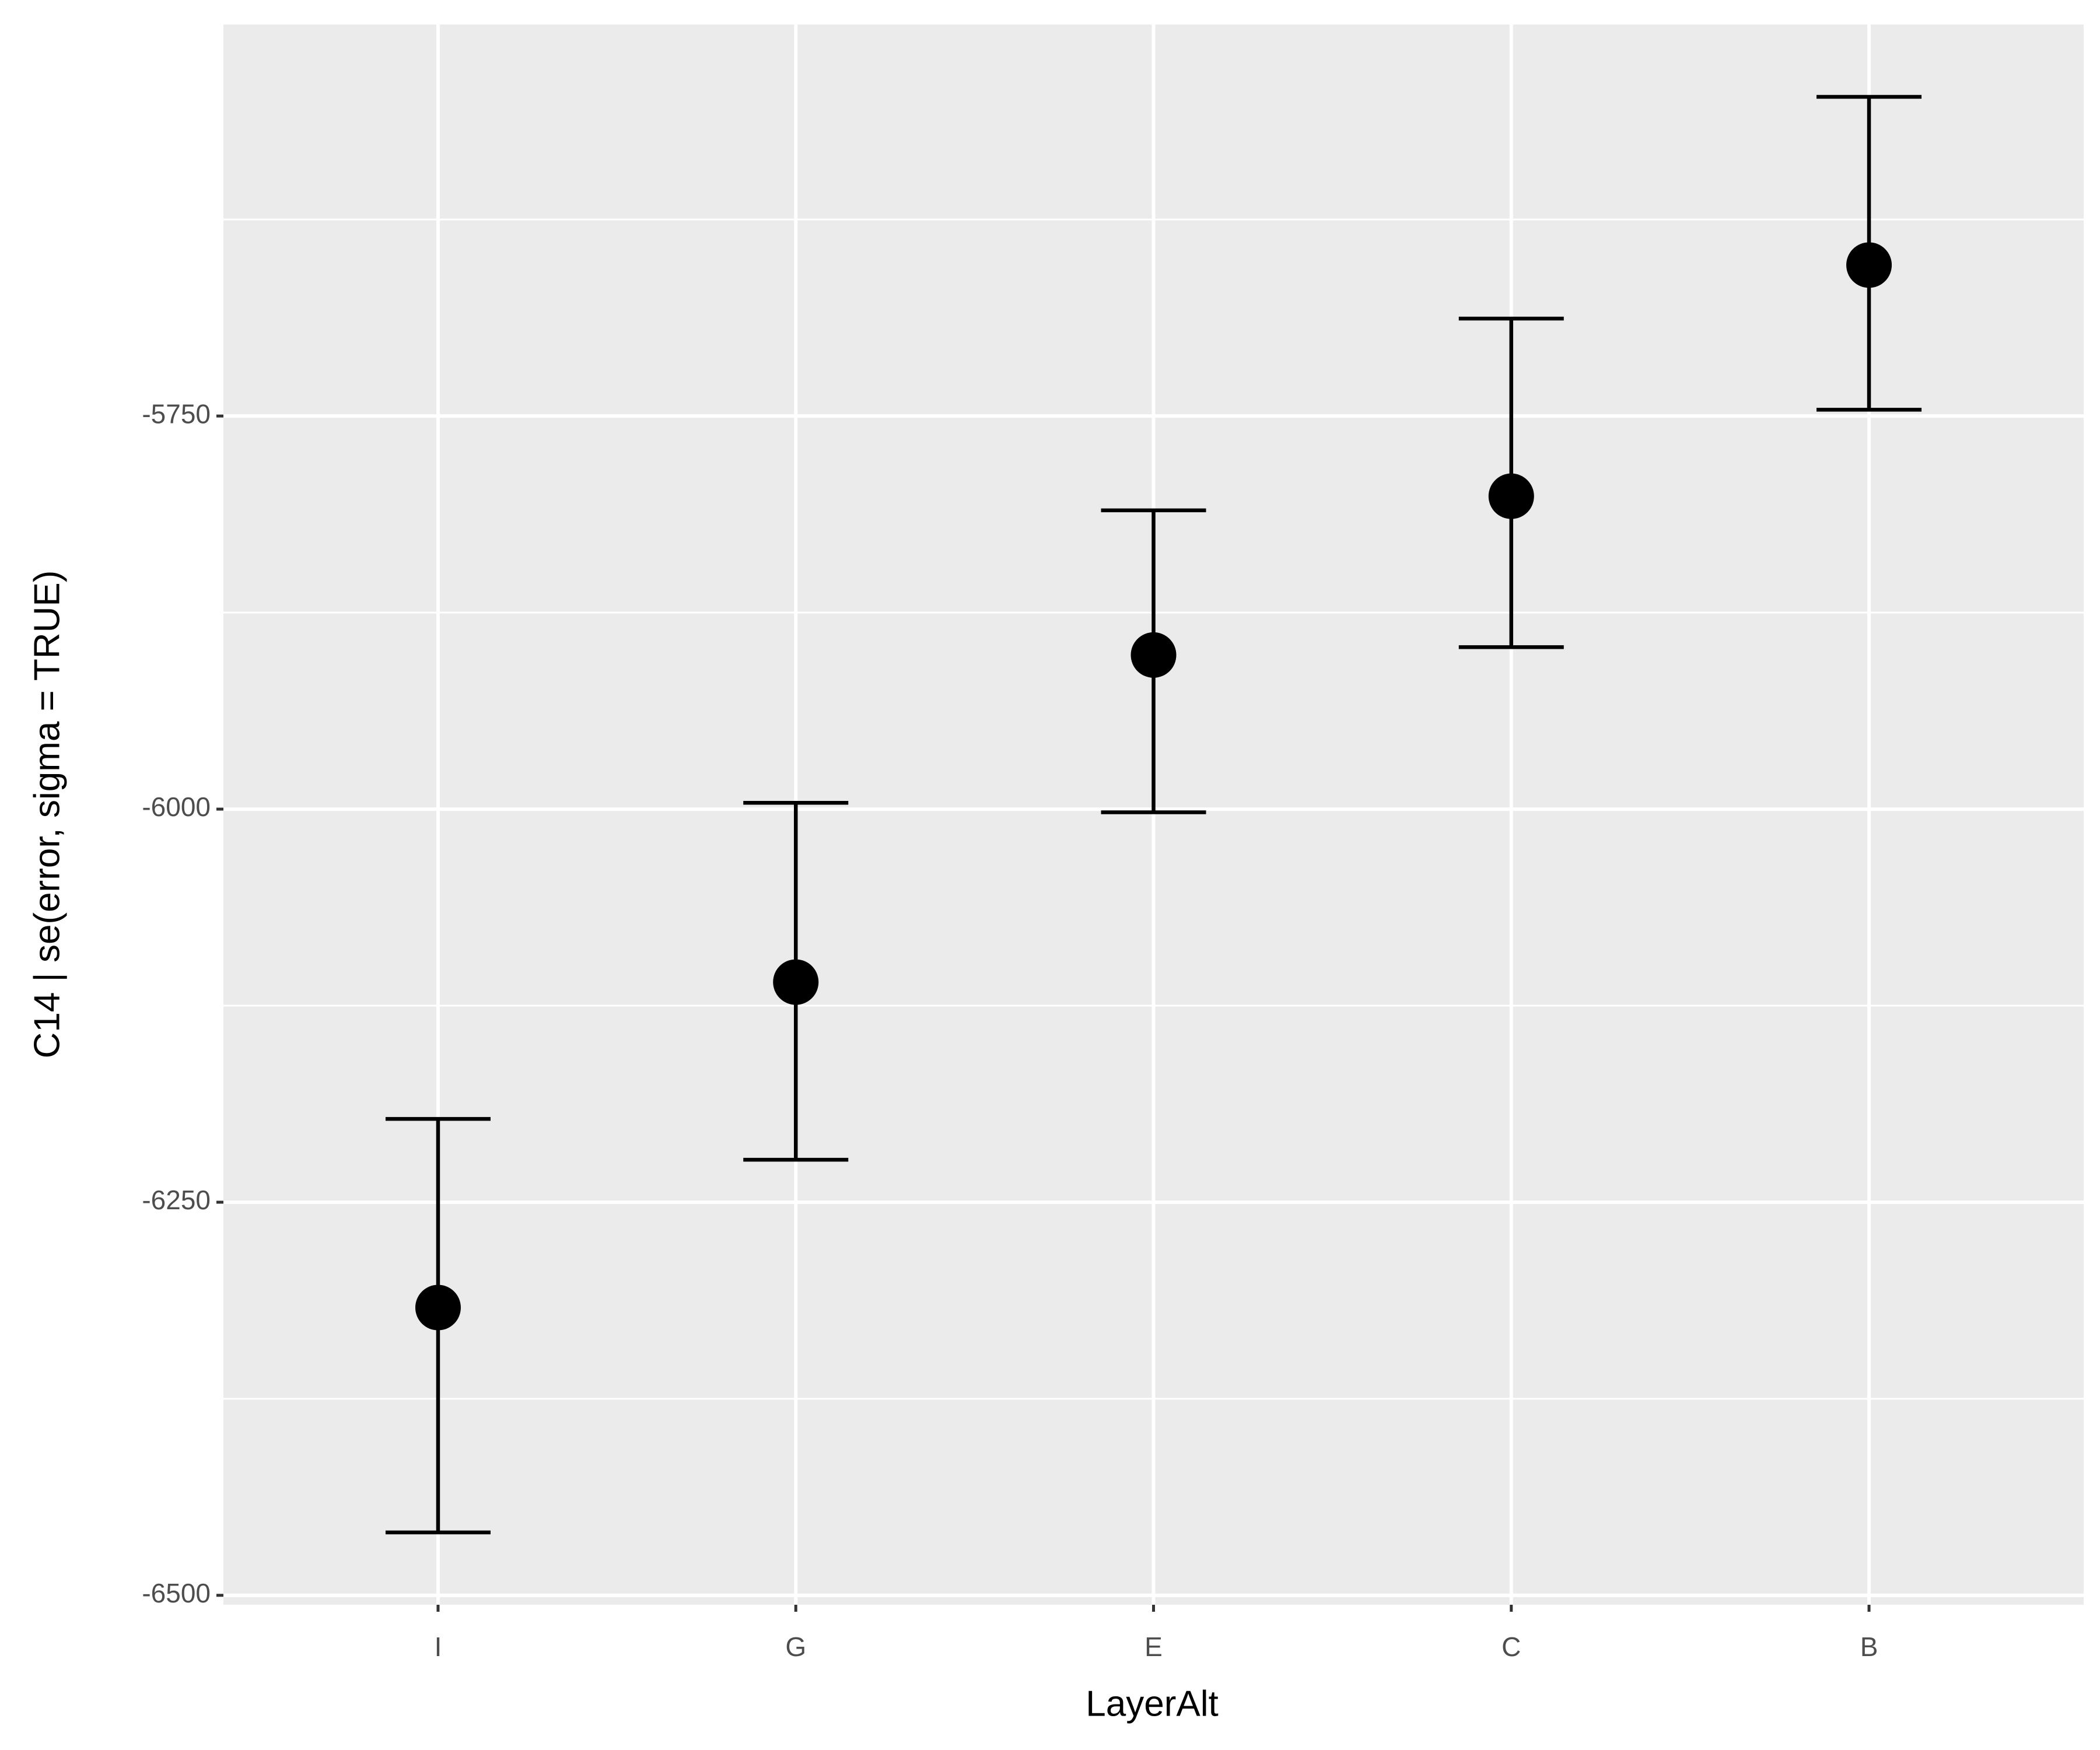  What do you see at coordinates (1869, 1647) in the screenshot?
I see `x-tick-label: B` at bounding box center [1869, 1647].